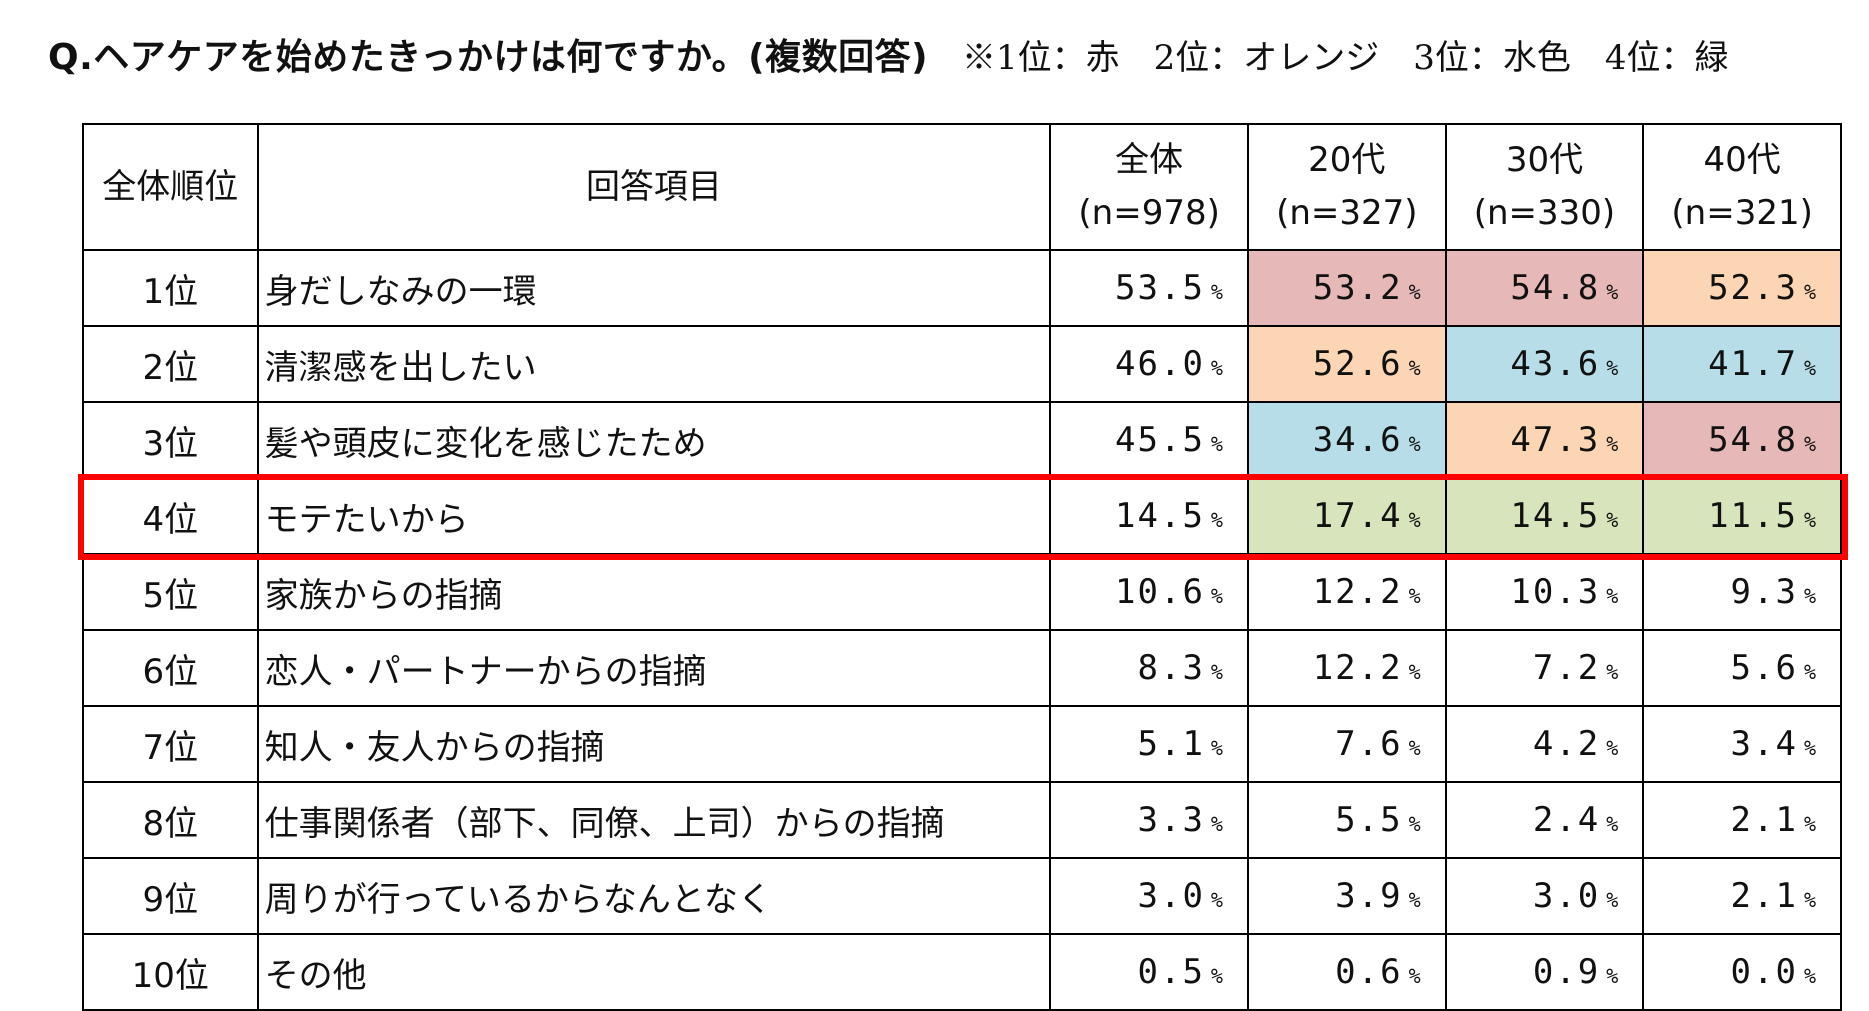  I want to click on rank-cell: 3位, so click(170, 440).